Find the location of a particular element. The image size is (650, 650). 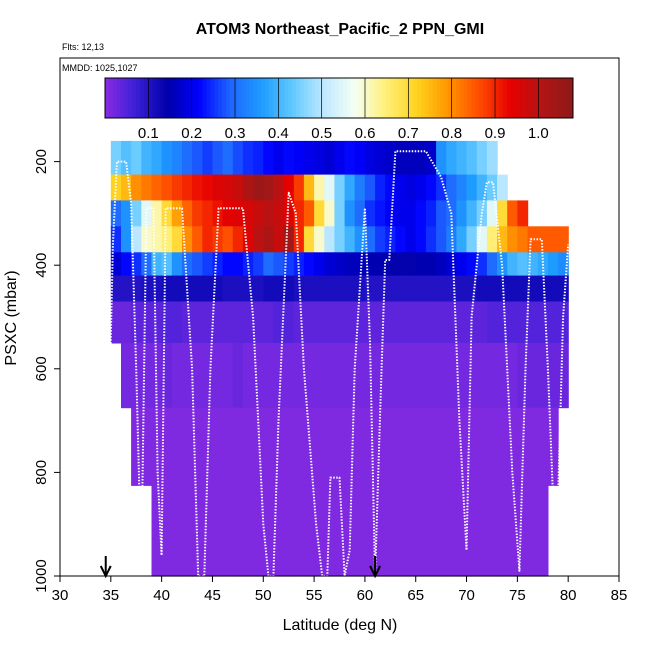

y-tick-label: 1000 is located at coordinates (41, 575).